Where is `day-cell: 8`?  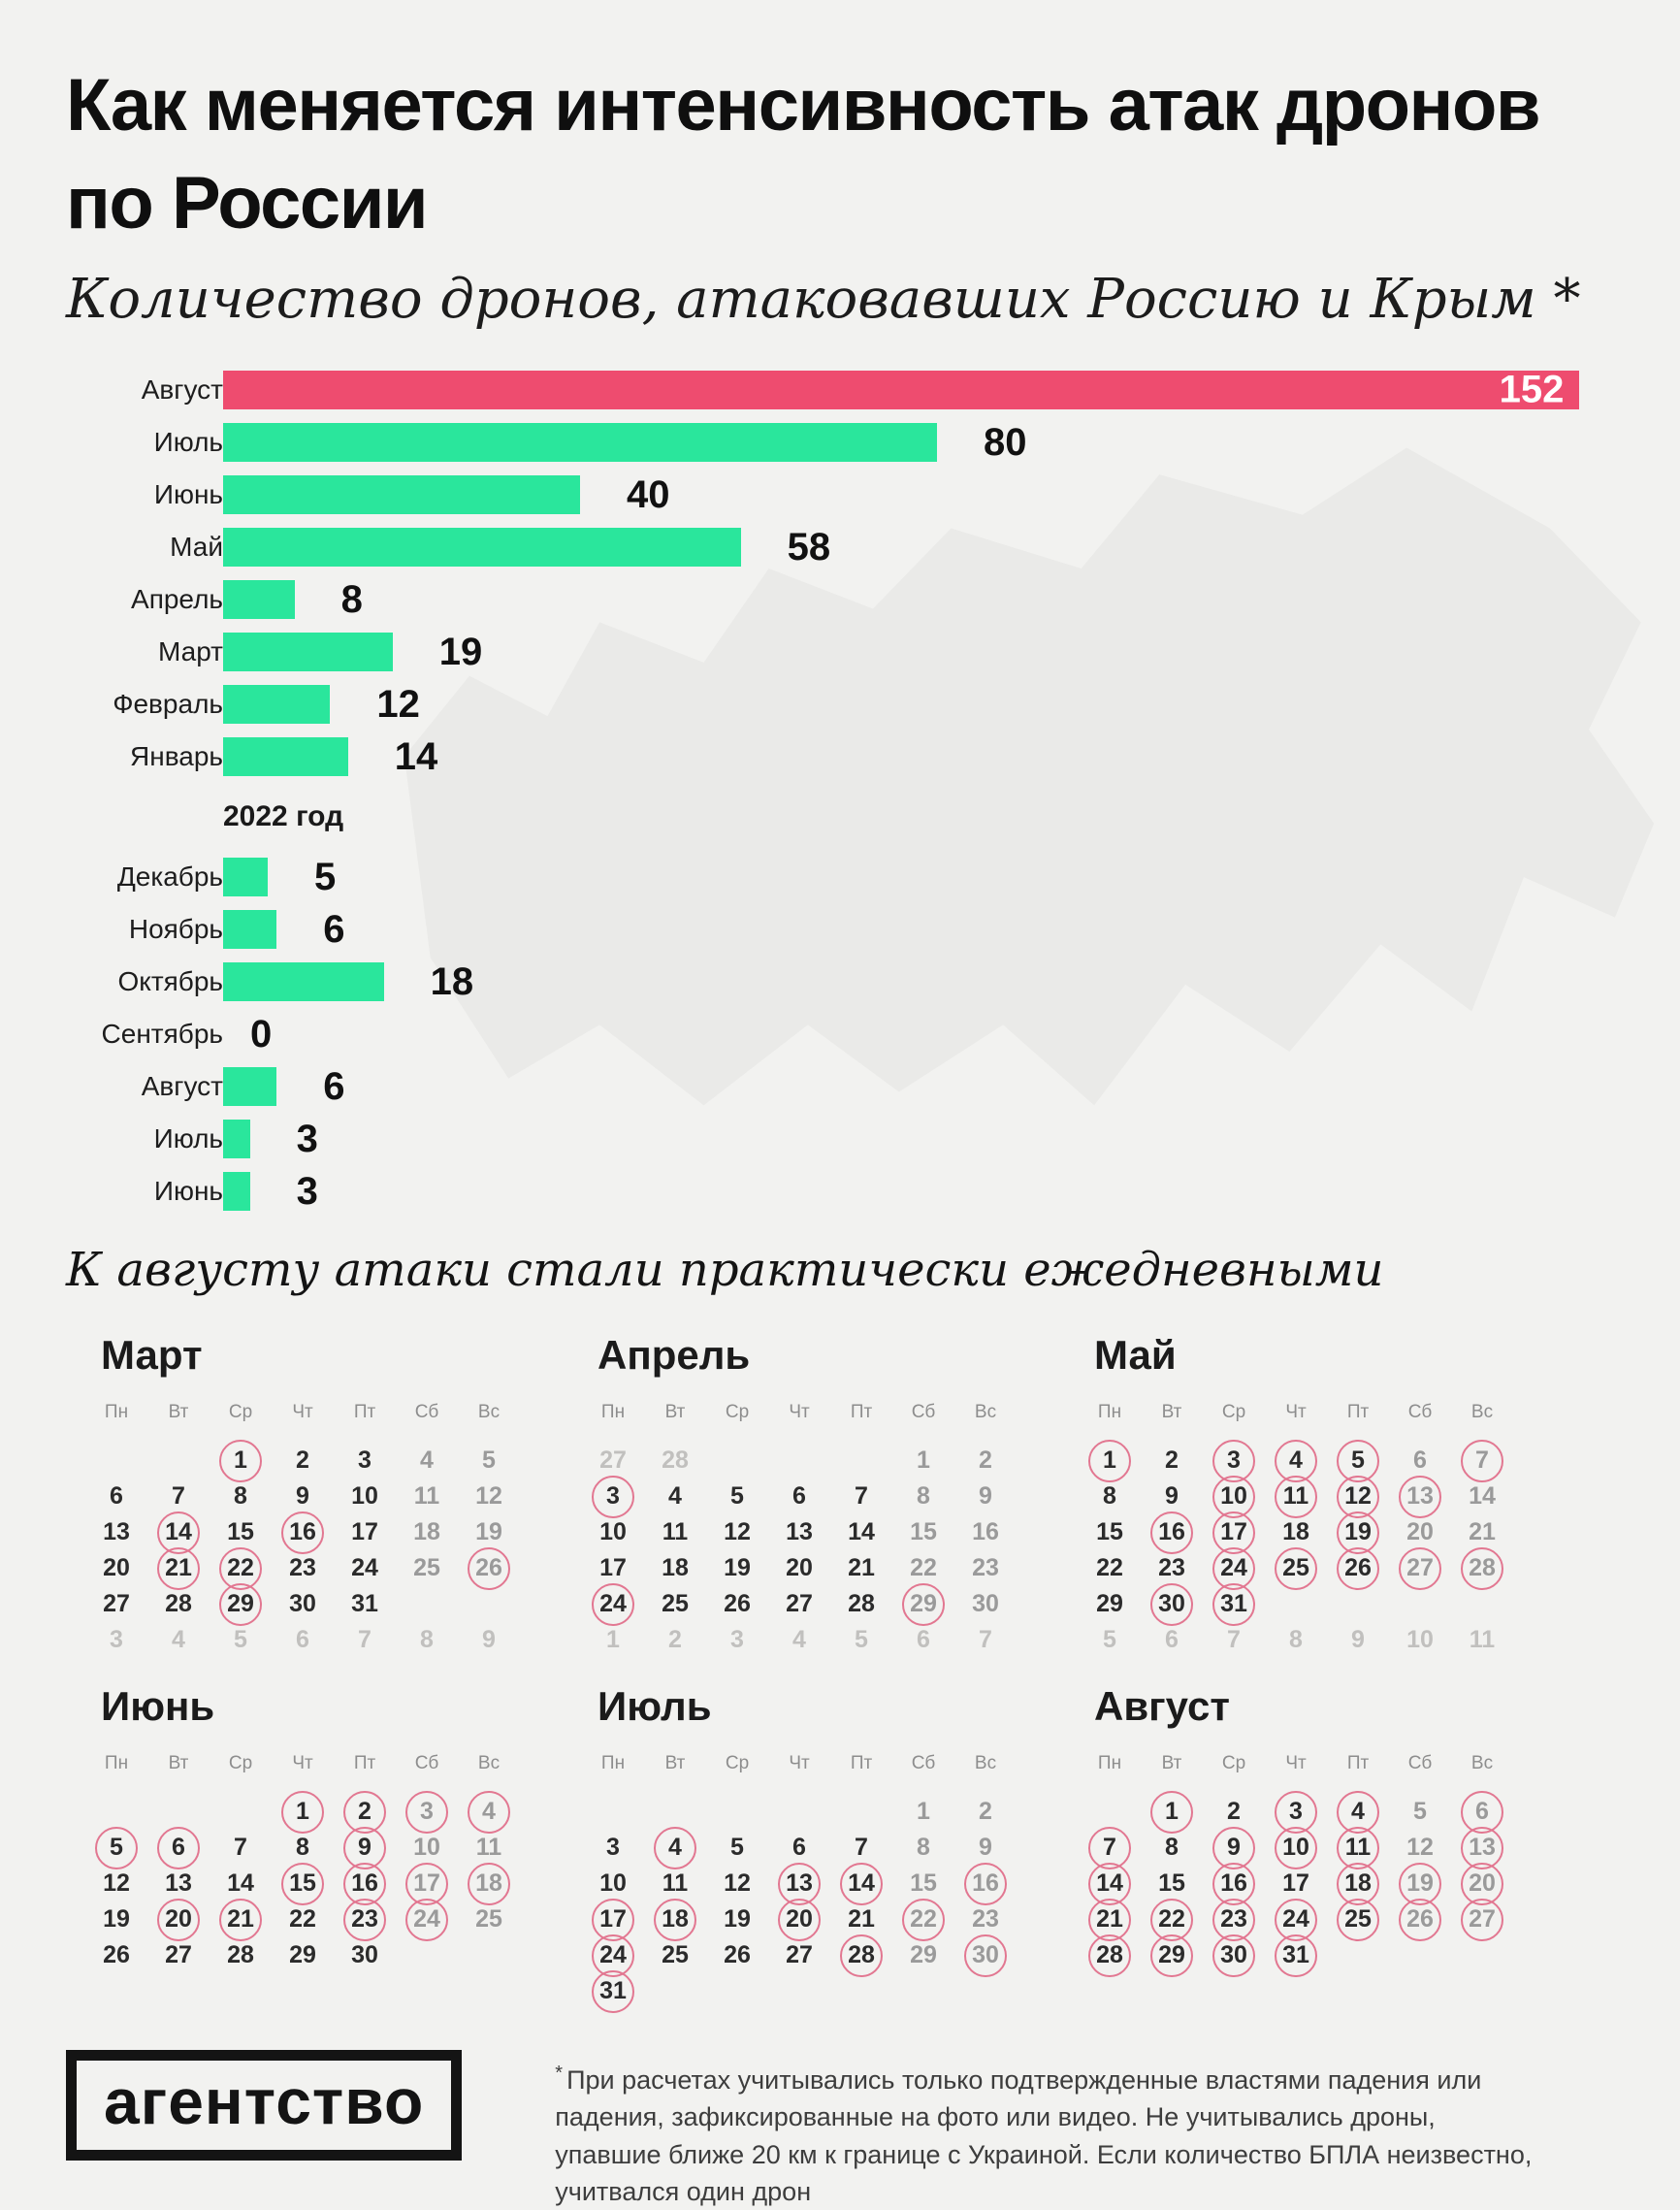 day-cell: 8 is located at coordinates (427, 1640).